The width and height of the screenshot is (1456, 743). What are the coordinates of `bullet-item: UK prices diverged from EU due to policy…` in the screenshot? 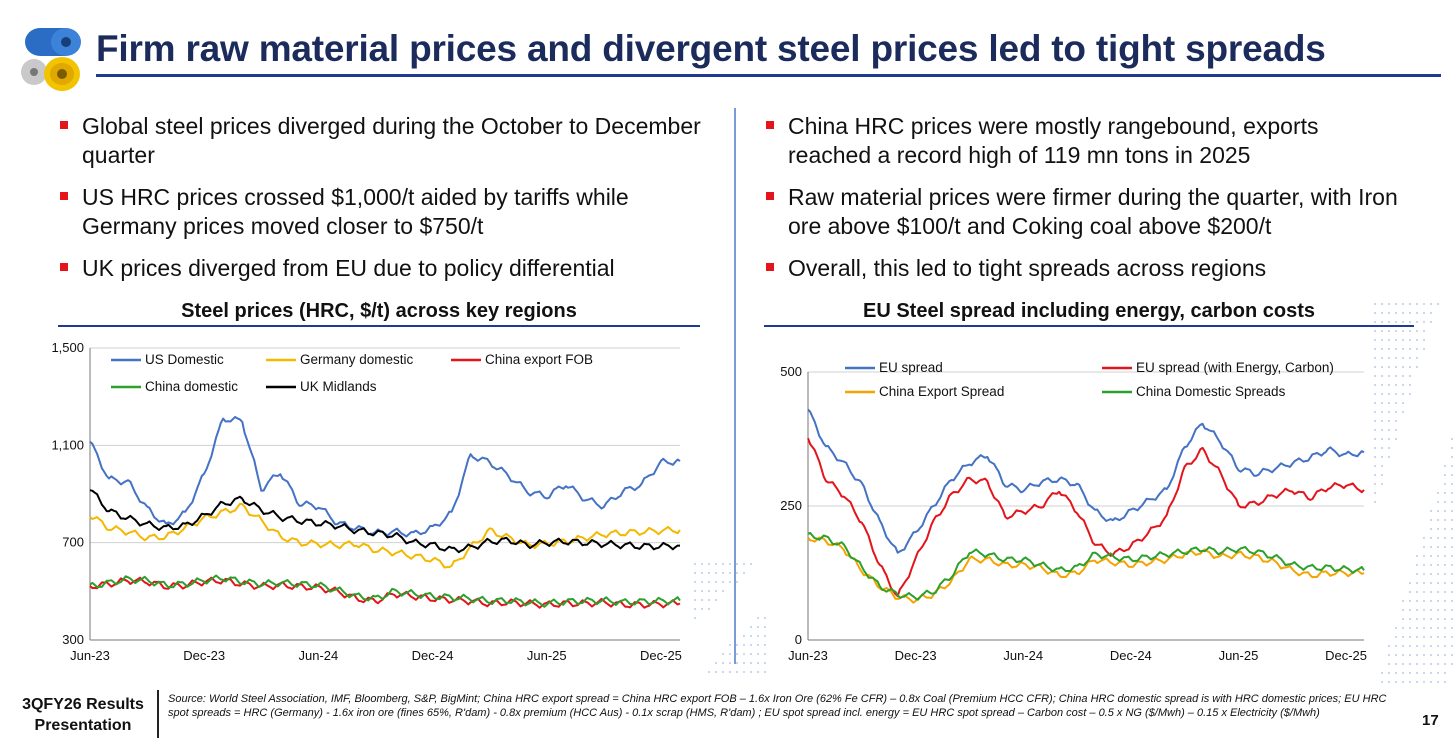 It's located at (385, 268).